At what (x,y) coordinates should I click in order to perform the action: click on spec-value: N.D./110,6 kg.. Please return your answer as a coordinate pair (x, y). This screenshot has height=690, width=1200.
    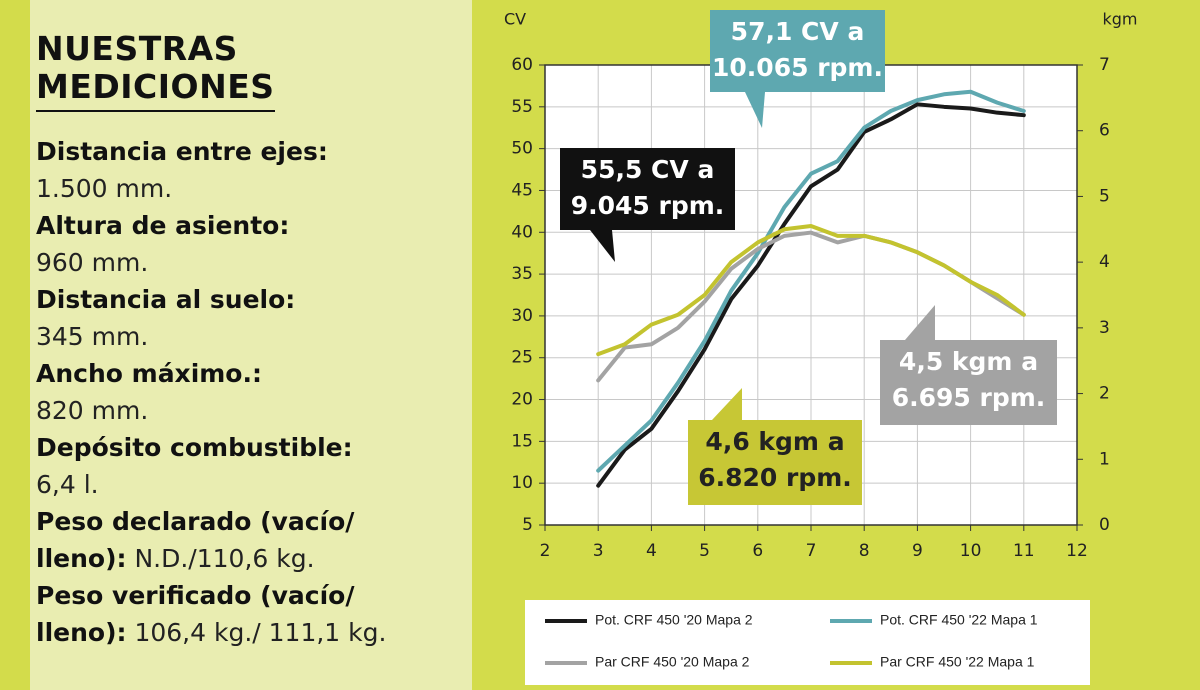
    Looking at the image, I should click on (224, 558).